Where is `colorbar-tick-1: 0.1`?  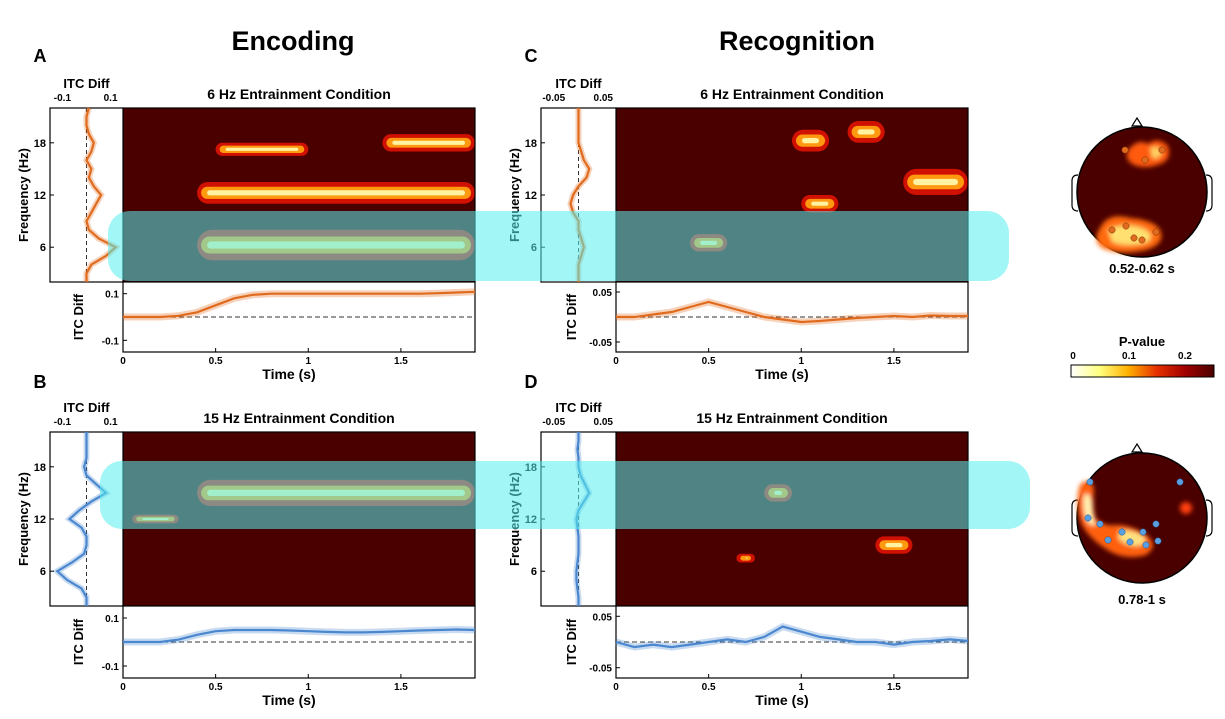 colorbar-tick-1: 0.1 is located at coordinates (1129, 356).